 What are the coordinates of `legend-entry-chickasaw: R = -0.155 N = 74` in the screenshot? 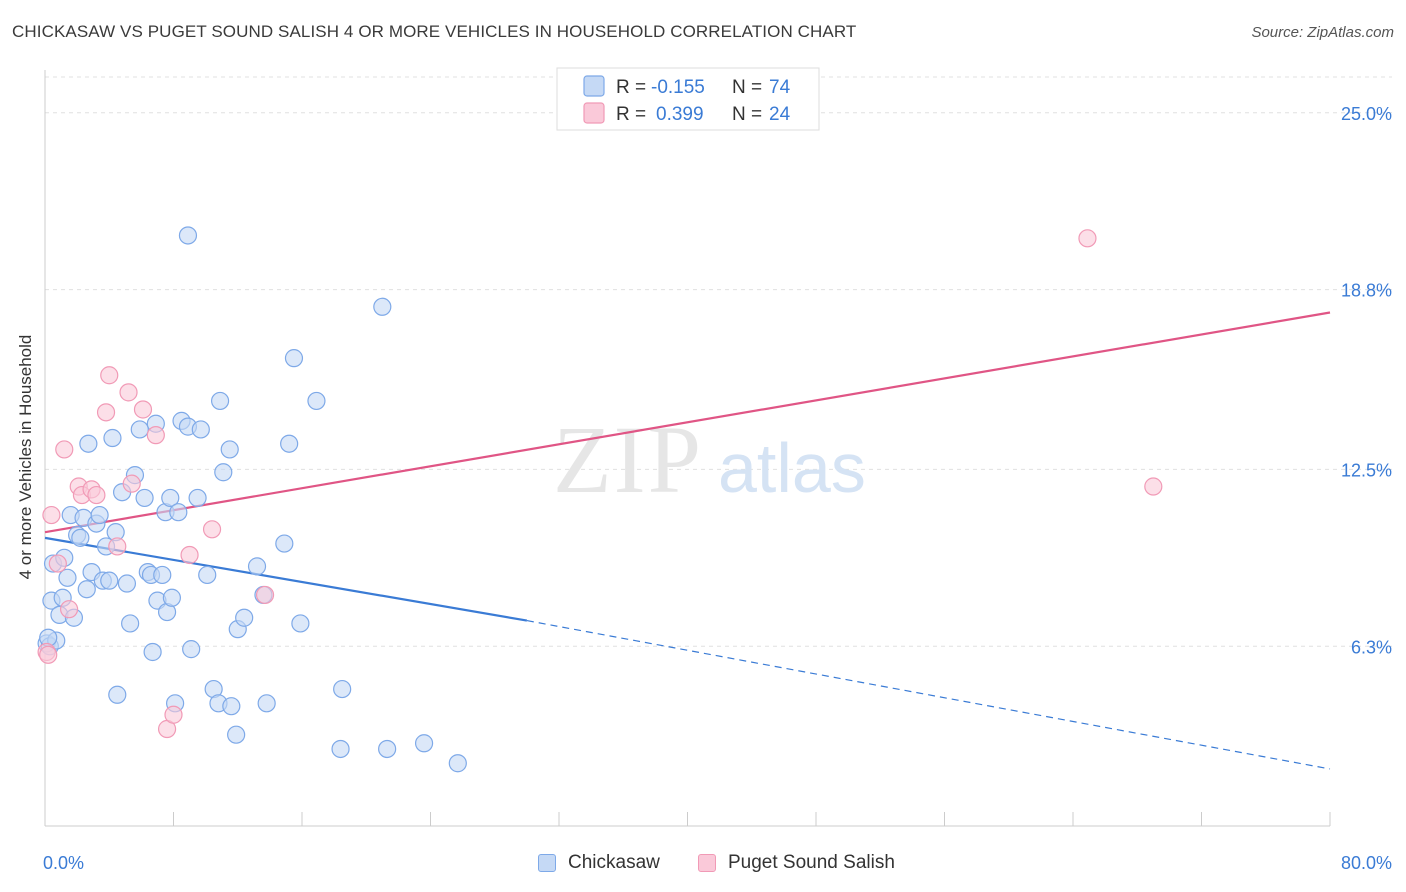 It's located at (687, 86).